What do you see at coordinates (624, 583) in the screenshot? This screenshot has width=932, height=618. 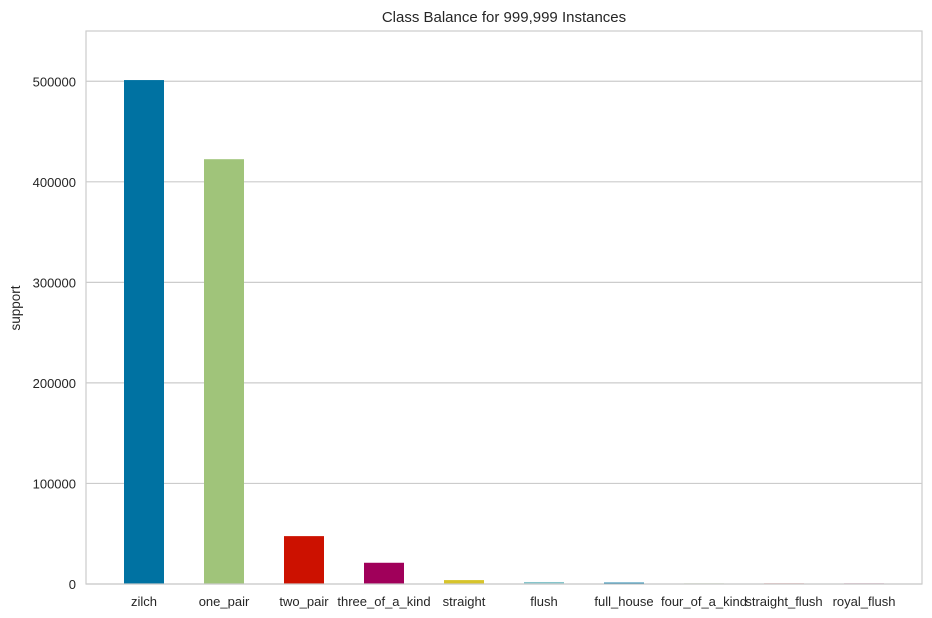 I see `bar-full_house` at bounding box center [624, 583].